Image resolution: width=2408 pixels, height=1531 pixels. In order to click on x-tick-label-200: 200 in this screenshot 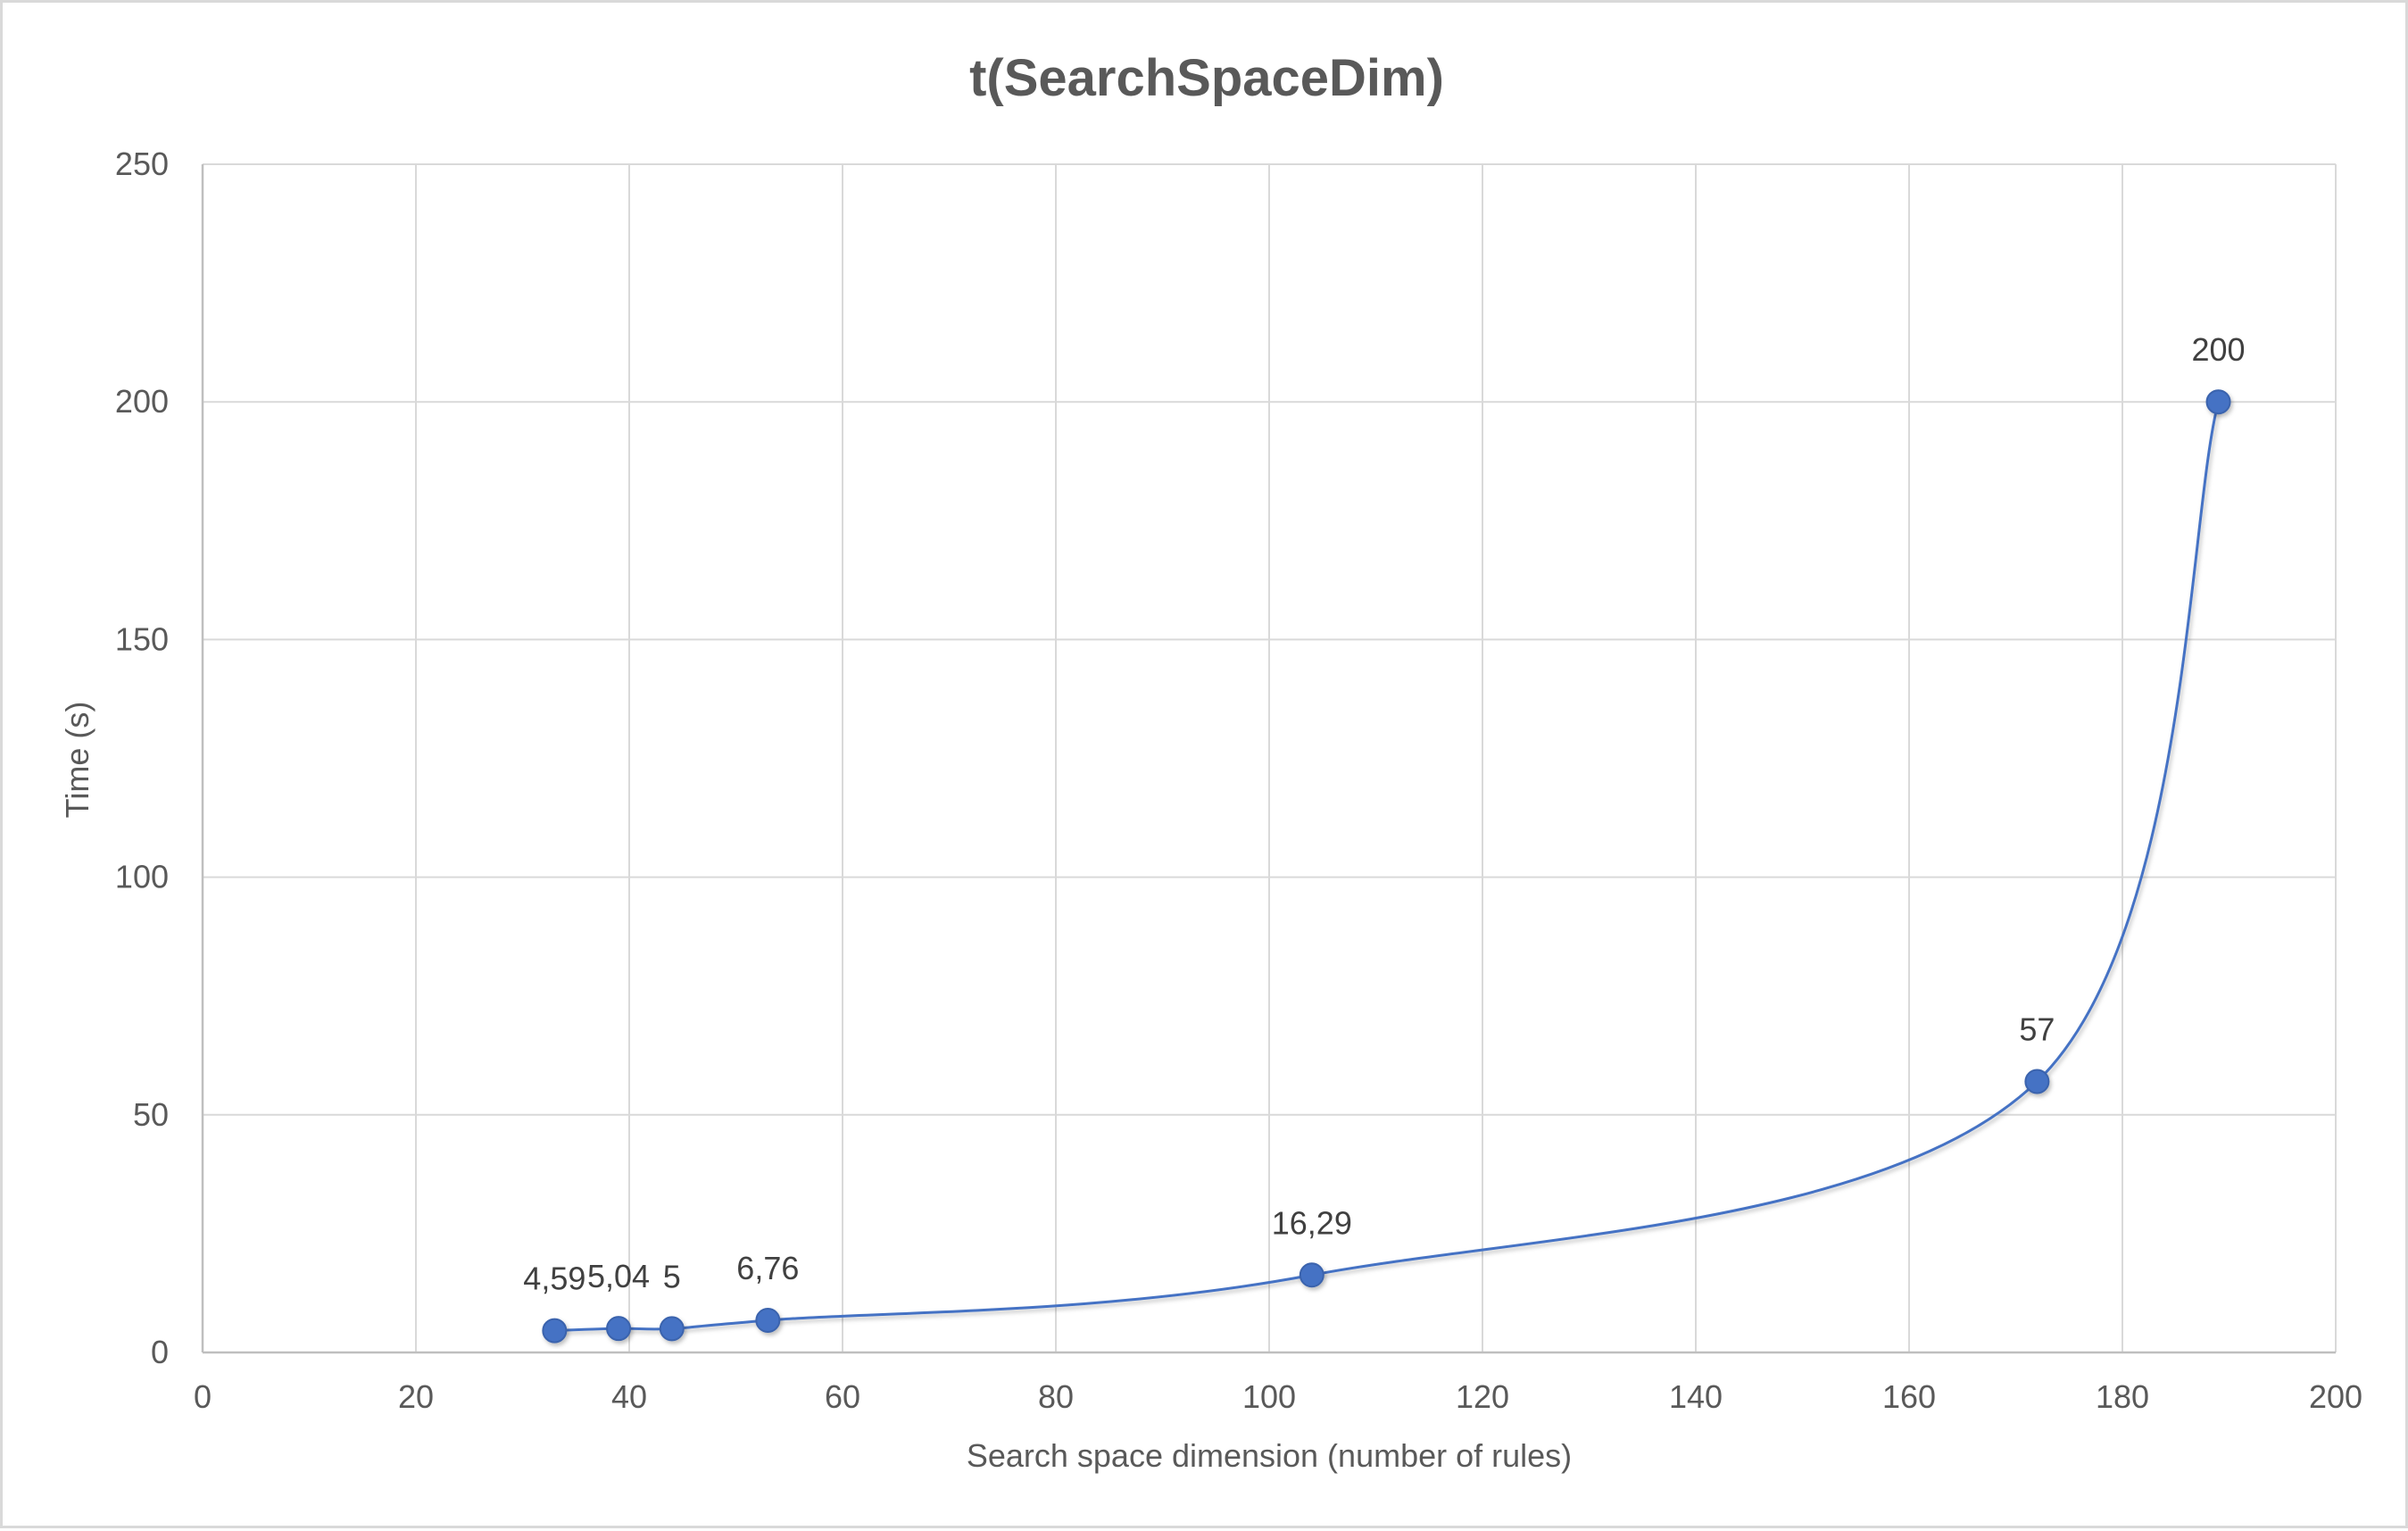, I will do `click(2335, 1396)`.